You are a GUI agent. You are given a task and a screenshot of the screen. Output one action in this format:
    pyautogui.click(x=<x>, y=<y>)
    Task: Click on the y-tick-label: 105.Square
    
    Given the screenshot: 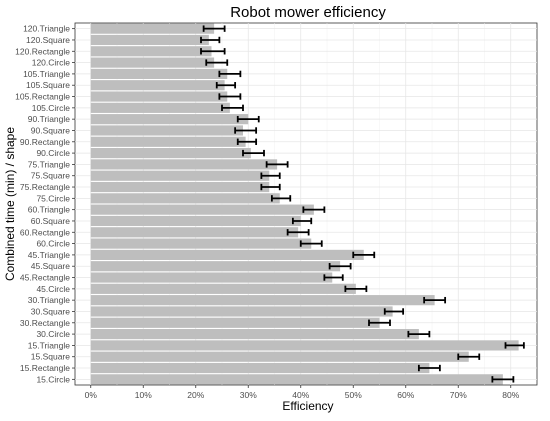 What is the action you would take?
    pyautogui.click(x=48, y=85)
    